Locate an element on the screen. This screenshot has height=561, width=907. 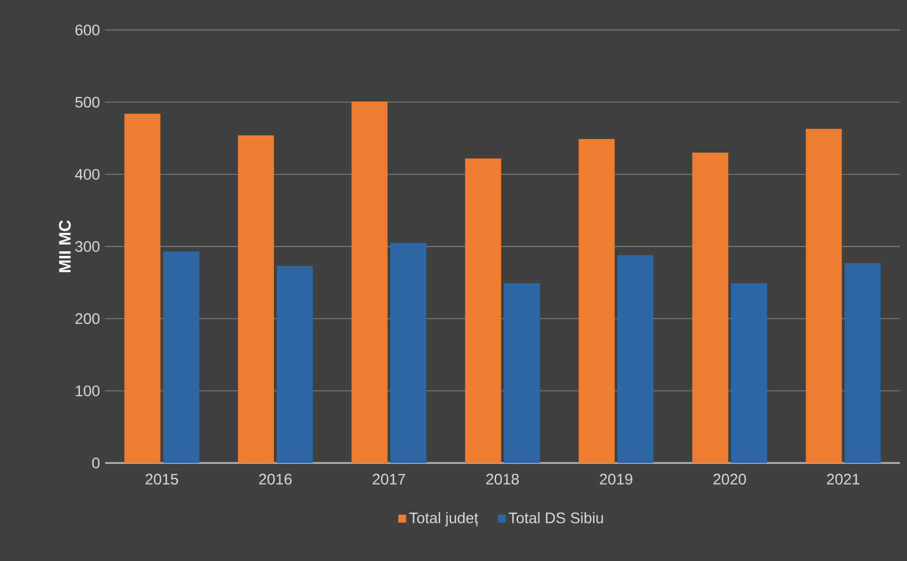
y-tick-label: 600 is located at coordinates (87, 30).